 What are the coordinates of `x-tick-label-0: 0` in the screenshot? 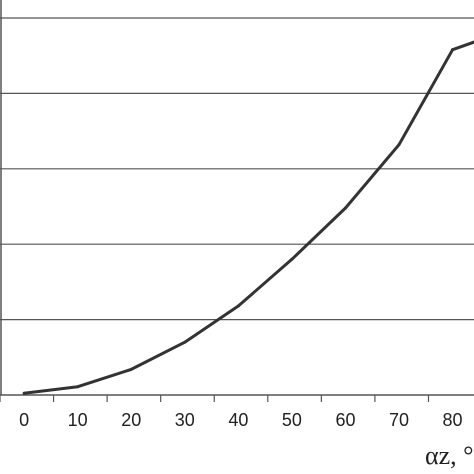 It's located at (24, 420).